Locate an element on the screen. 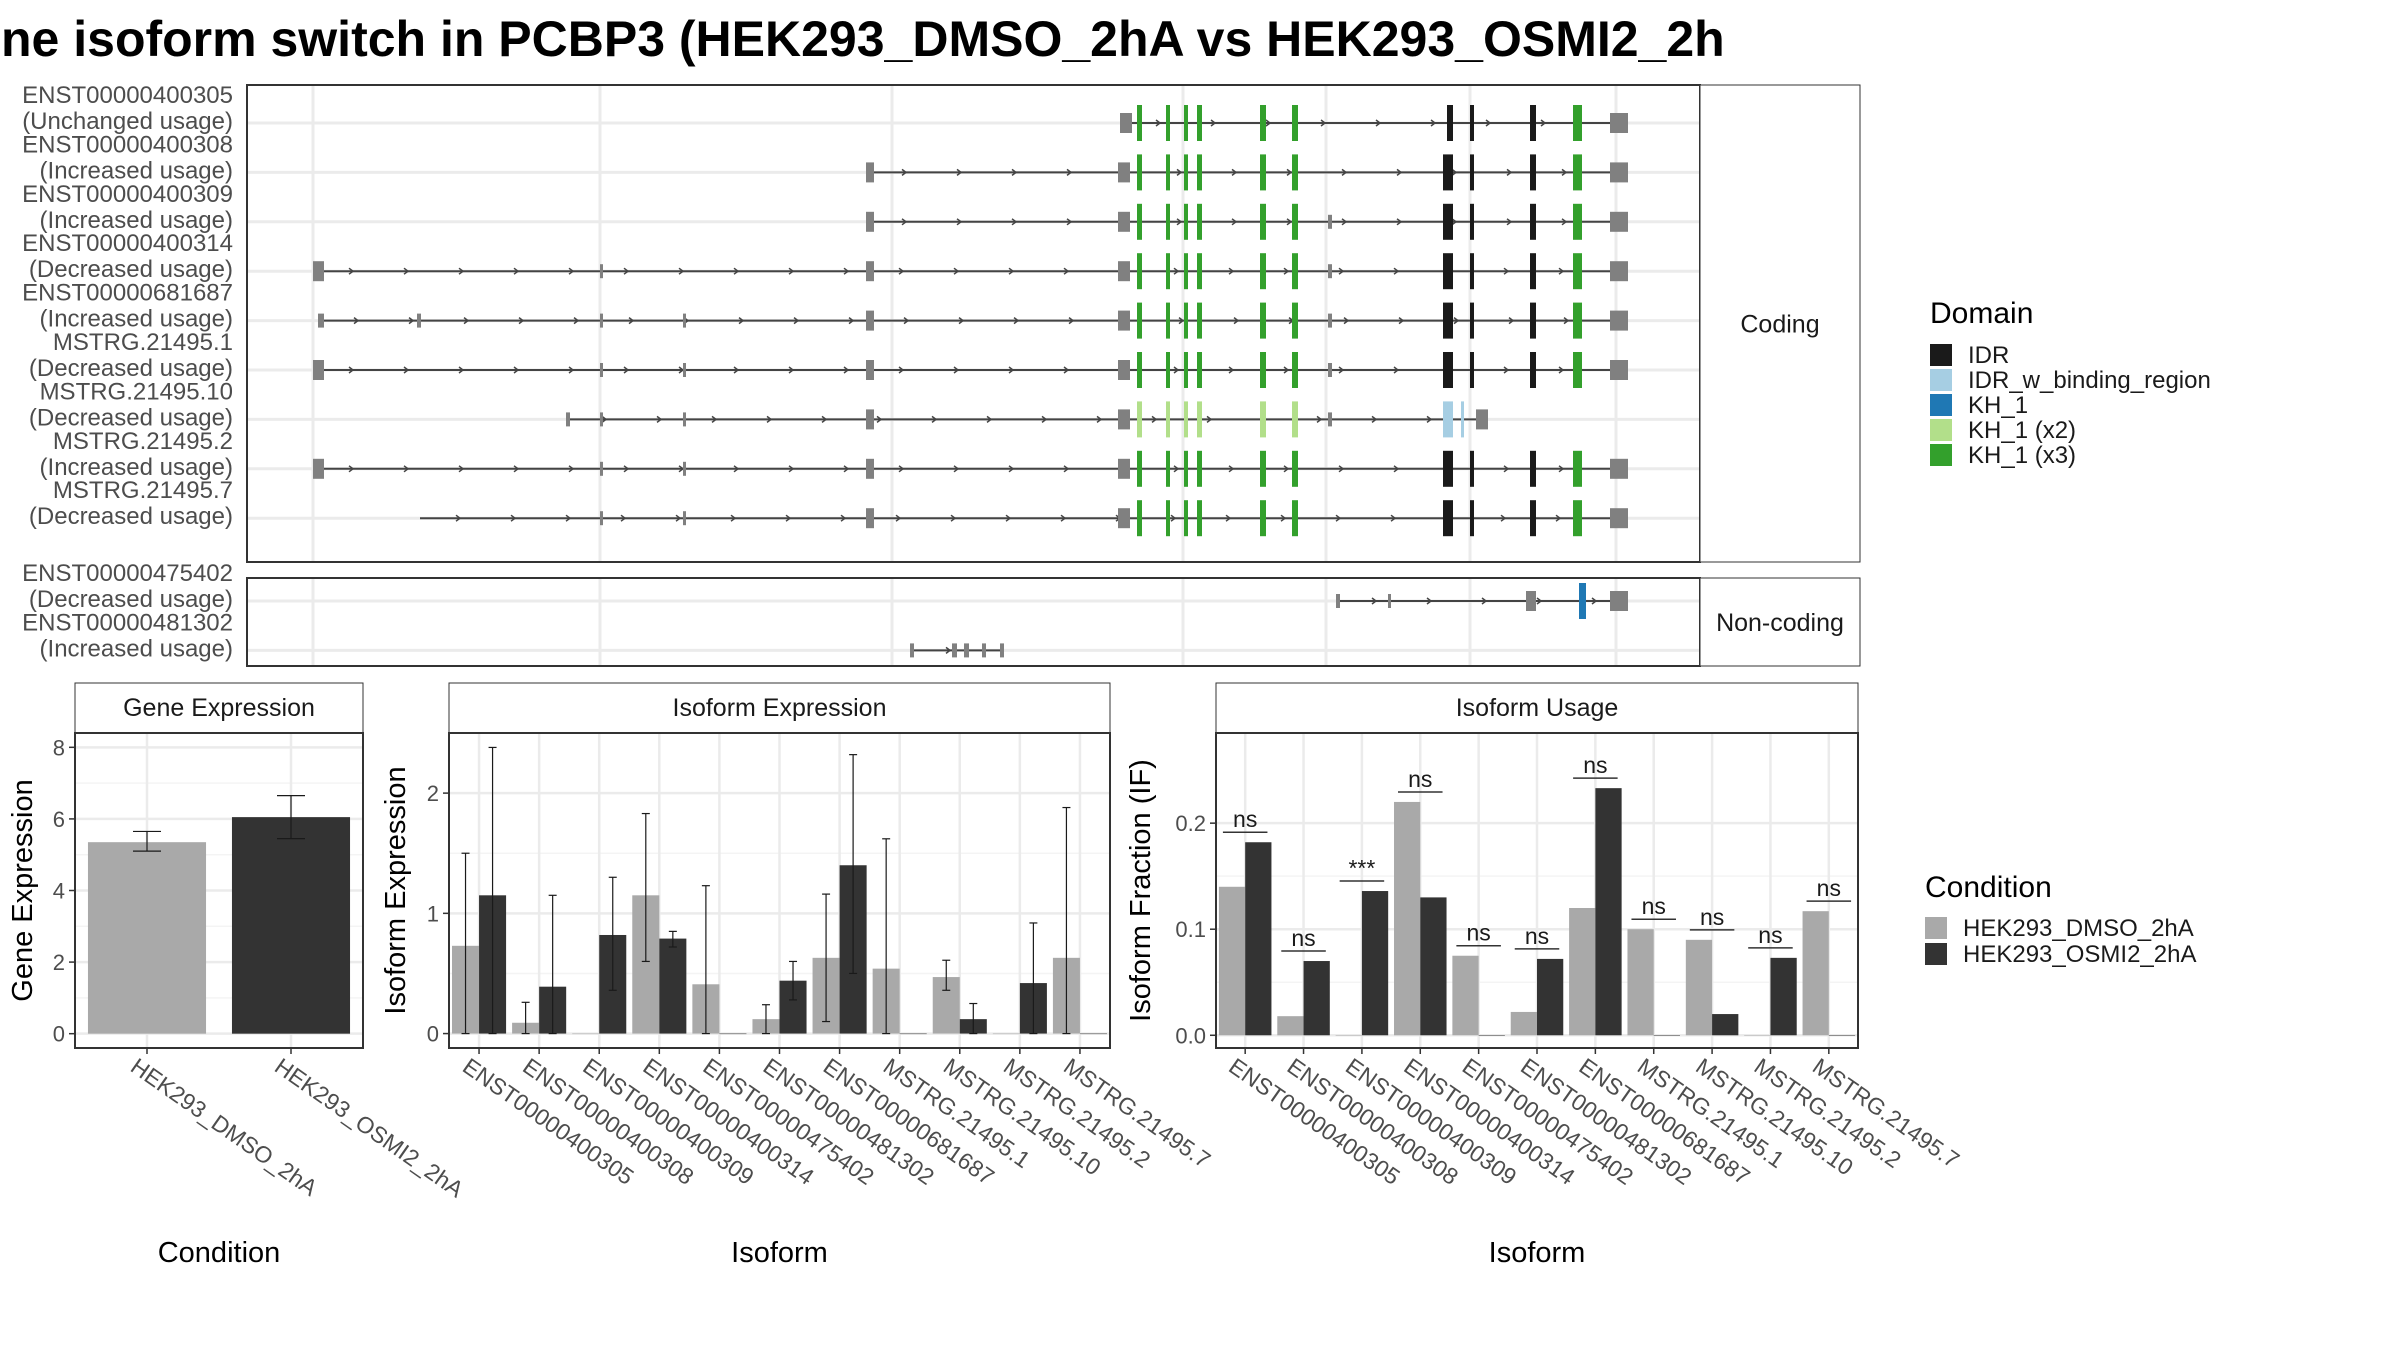  transcript-usage-label: (Increased usage) is located at coordinates (136, 319).